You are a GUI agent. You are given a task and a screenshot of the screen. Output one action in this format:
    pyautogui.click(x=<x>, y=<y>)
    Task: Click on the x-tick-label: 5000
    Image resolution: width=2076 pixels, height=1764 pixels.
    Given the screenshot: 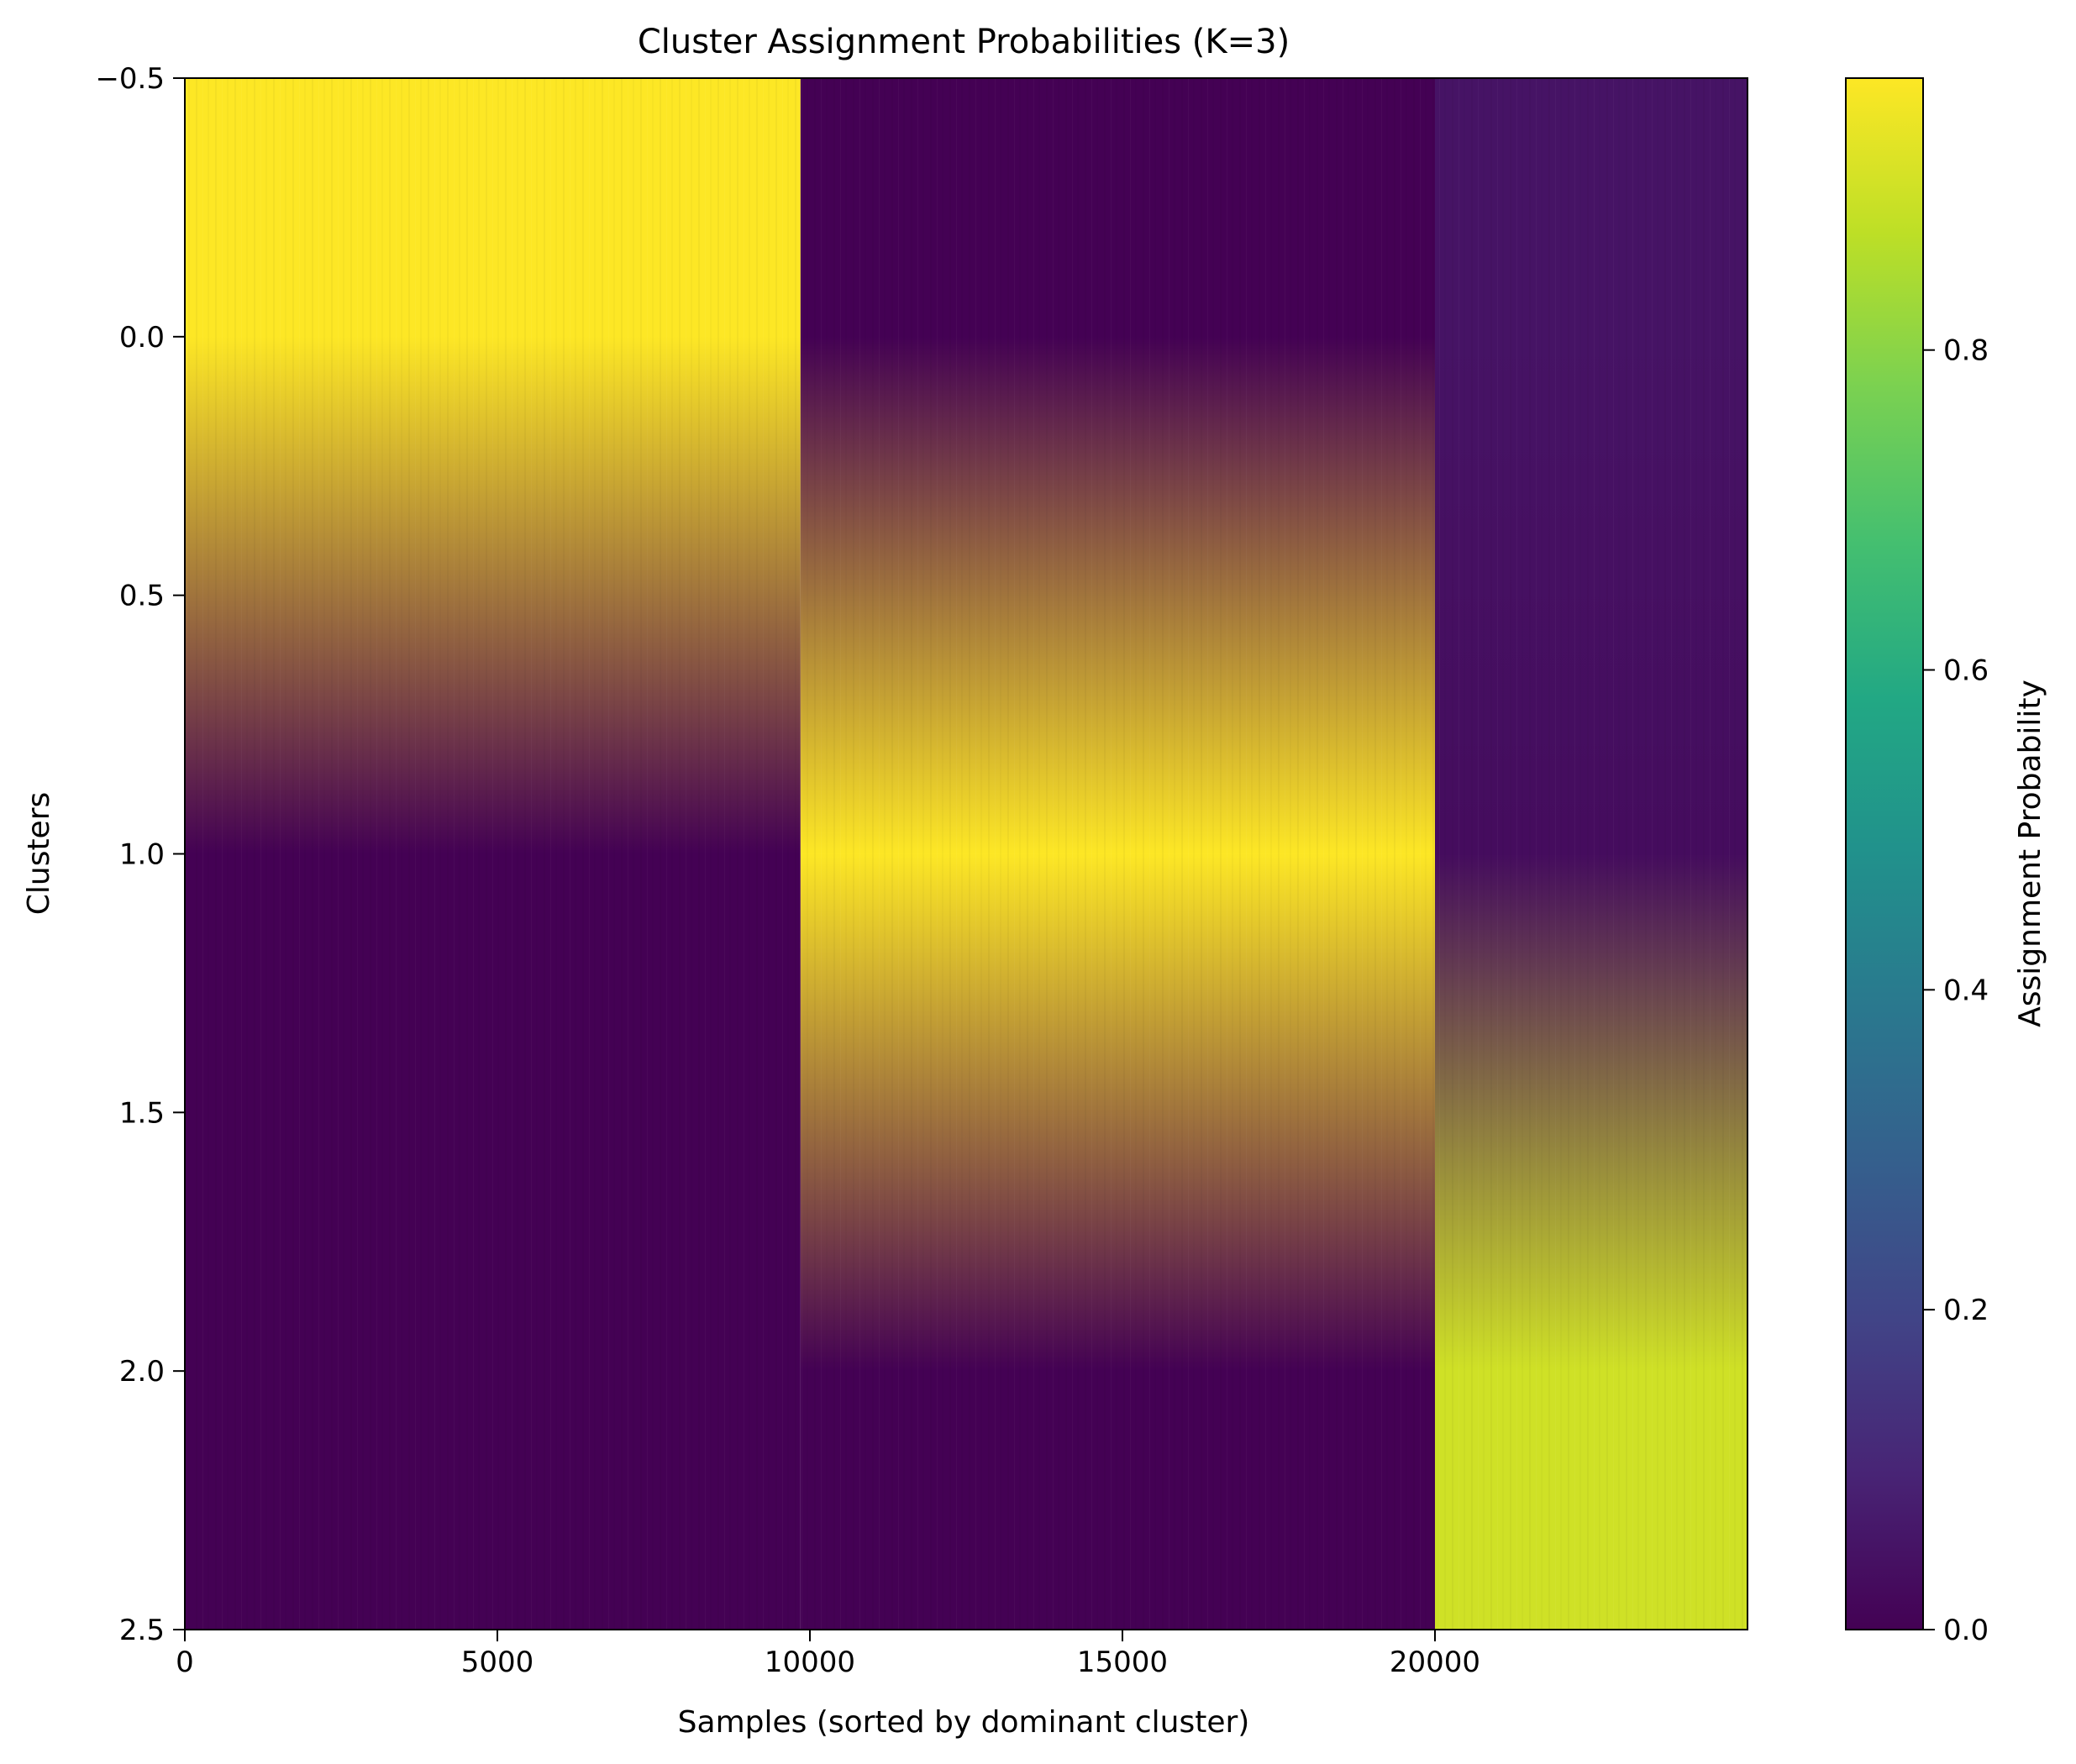 What is the action you would take?
    pyautogui.click(x=497, y=1662)
    